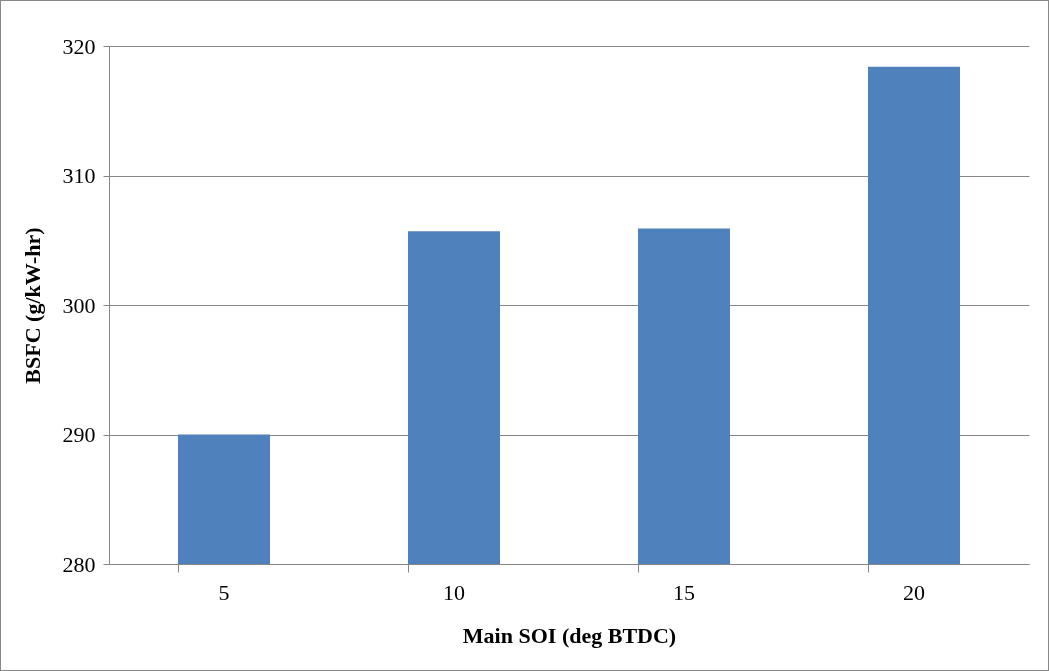  Describe the element at coordinates (224, 592) in the screenshot. I see `x-tick-label: 5` at that location.